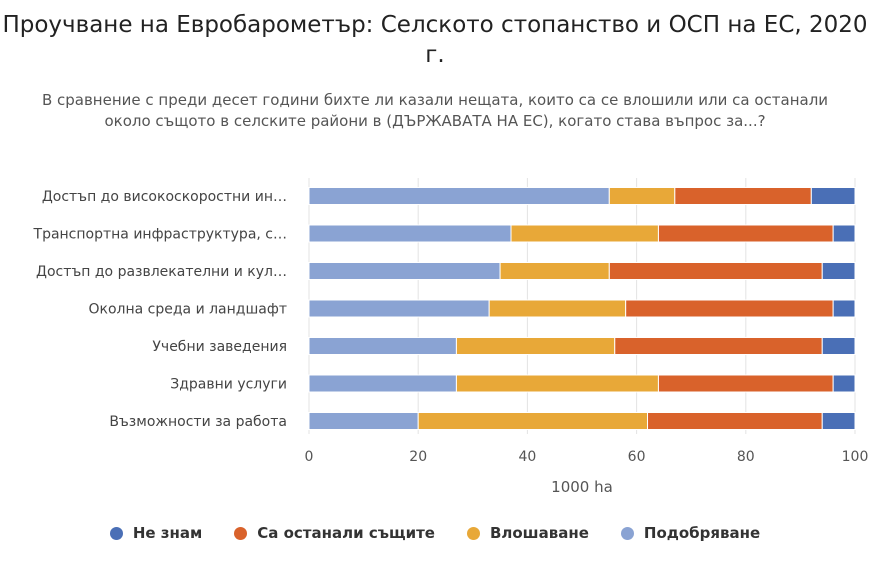 The image size is (870, 580). I want to click on legend-item: Влошаване, so click(527, 533).